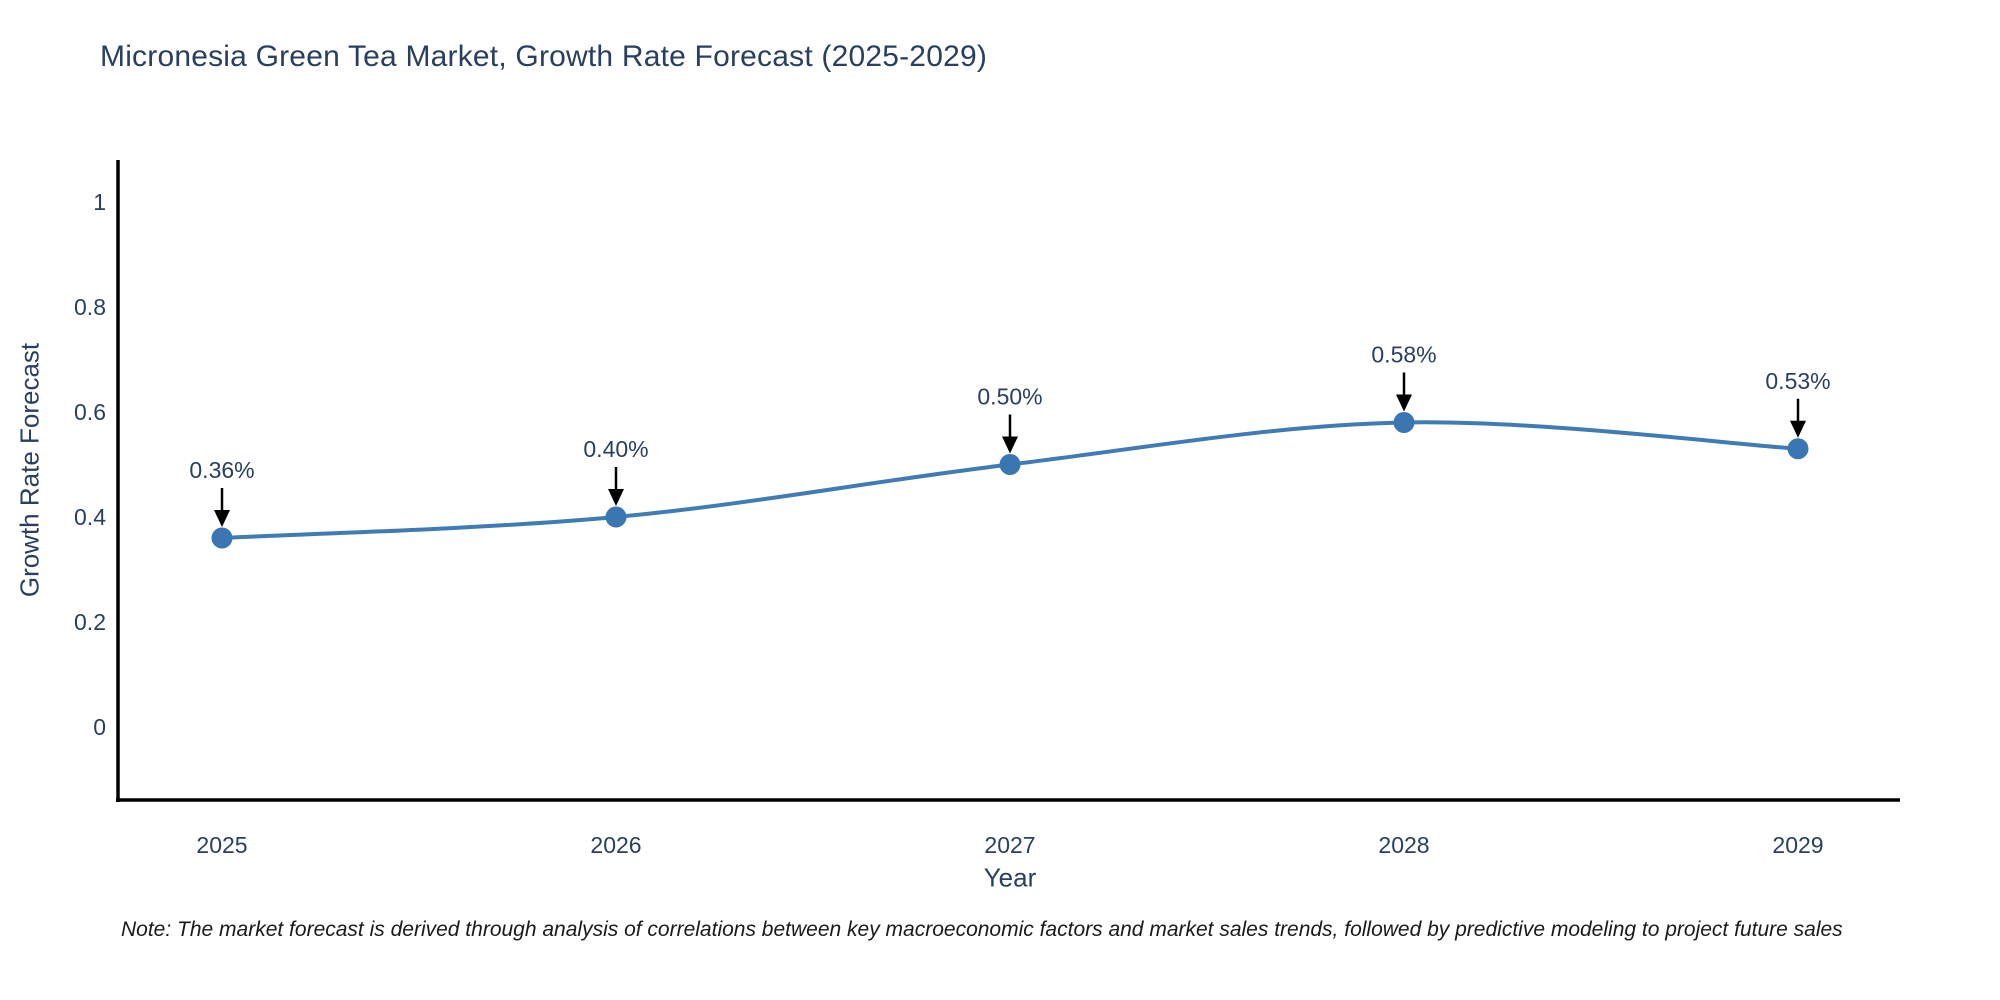 The image size is (2000, 1000). What do you see at coordinates (615, 449) in the screenshot?
I see `annotation-label: 0.40%` at bounding box center [615, 449].